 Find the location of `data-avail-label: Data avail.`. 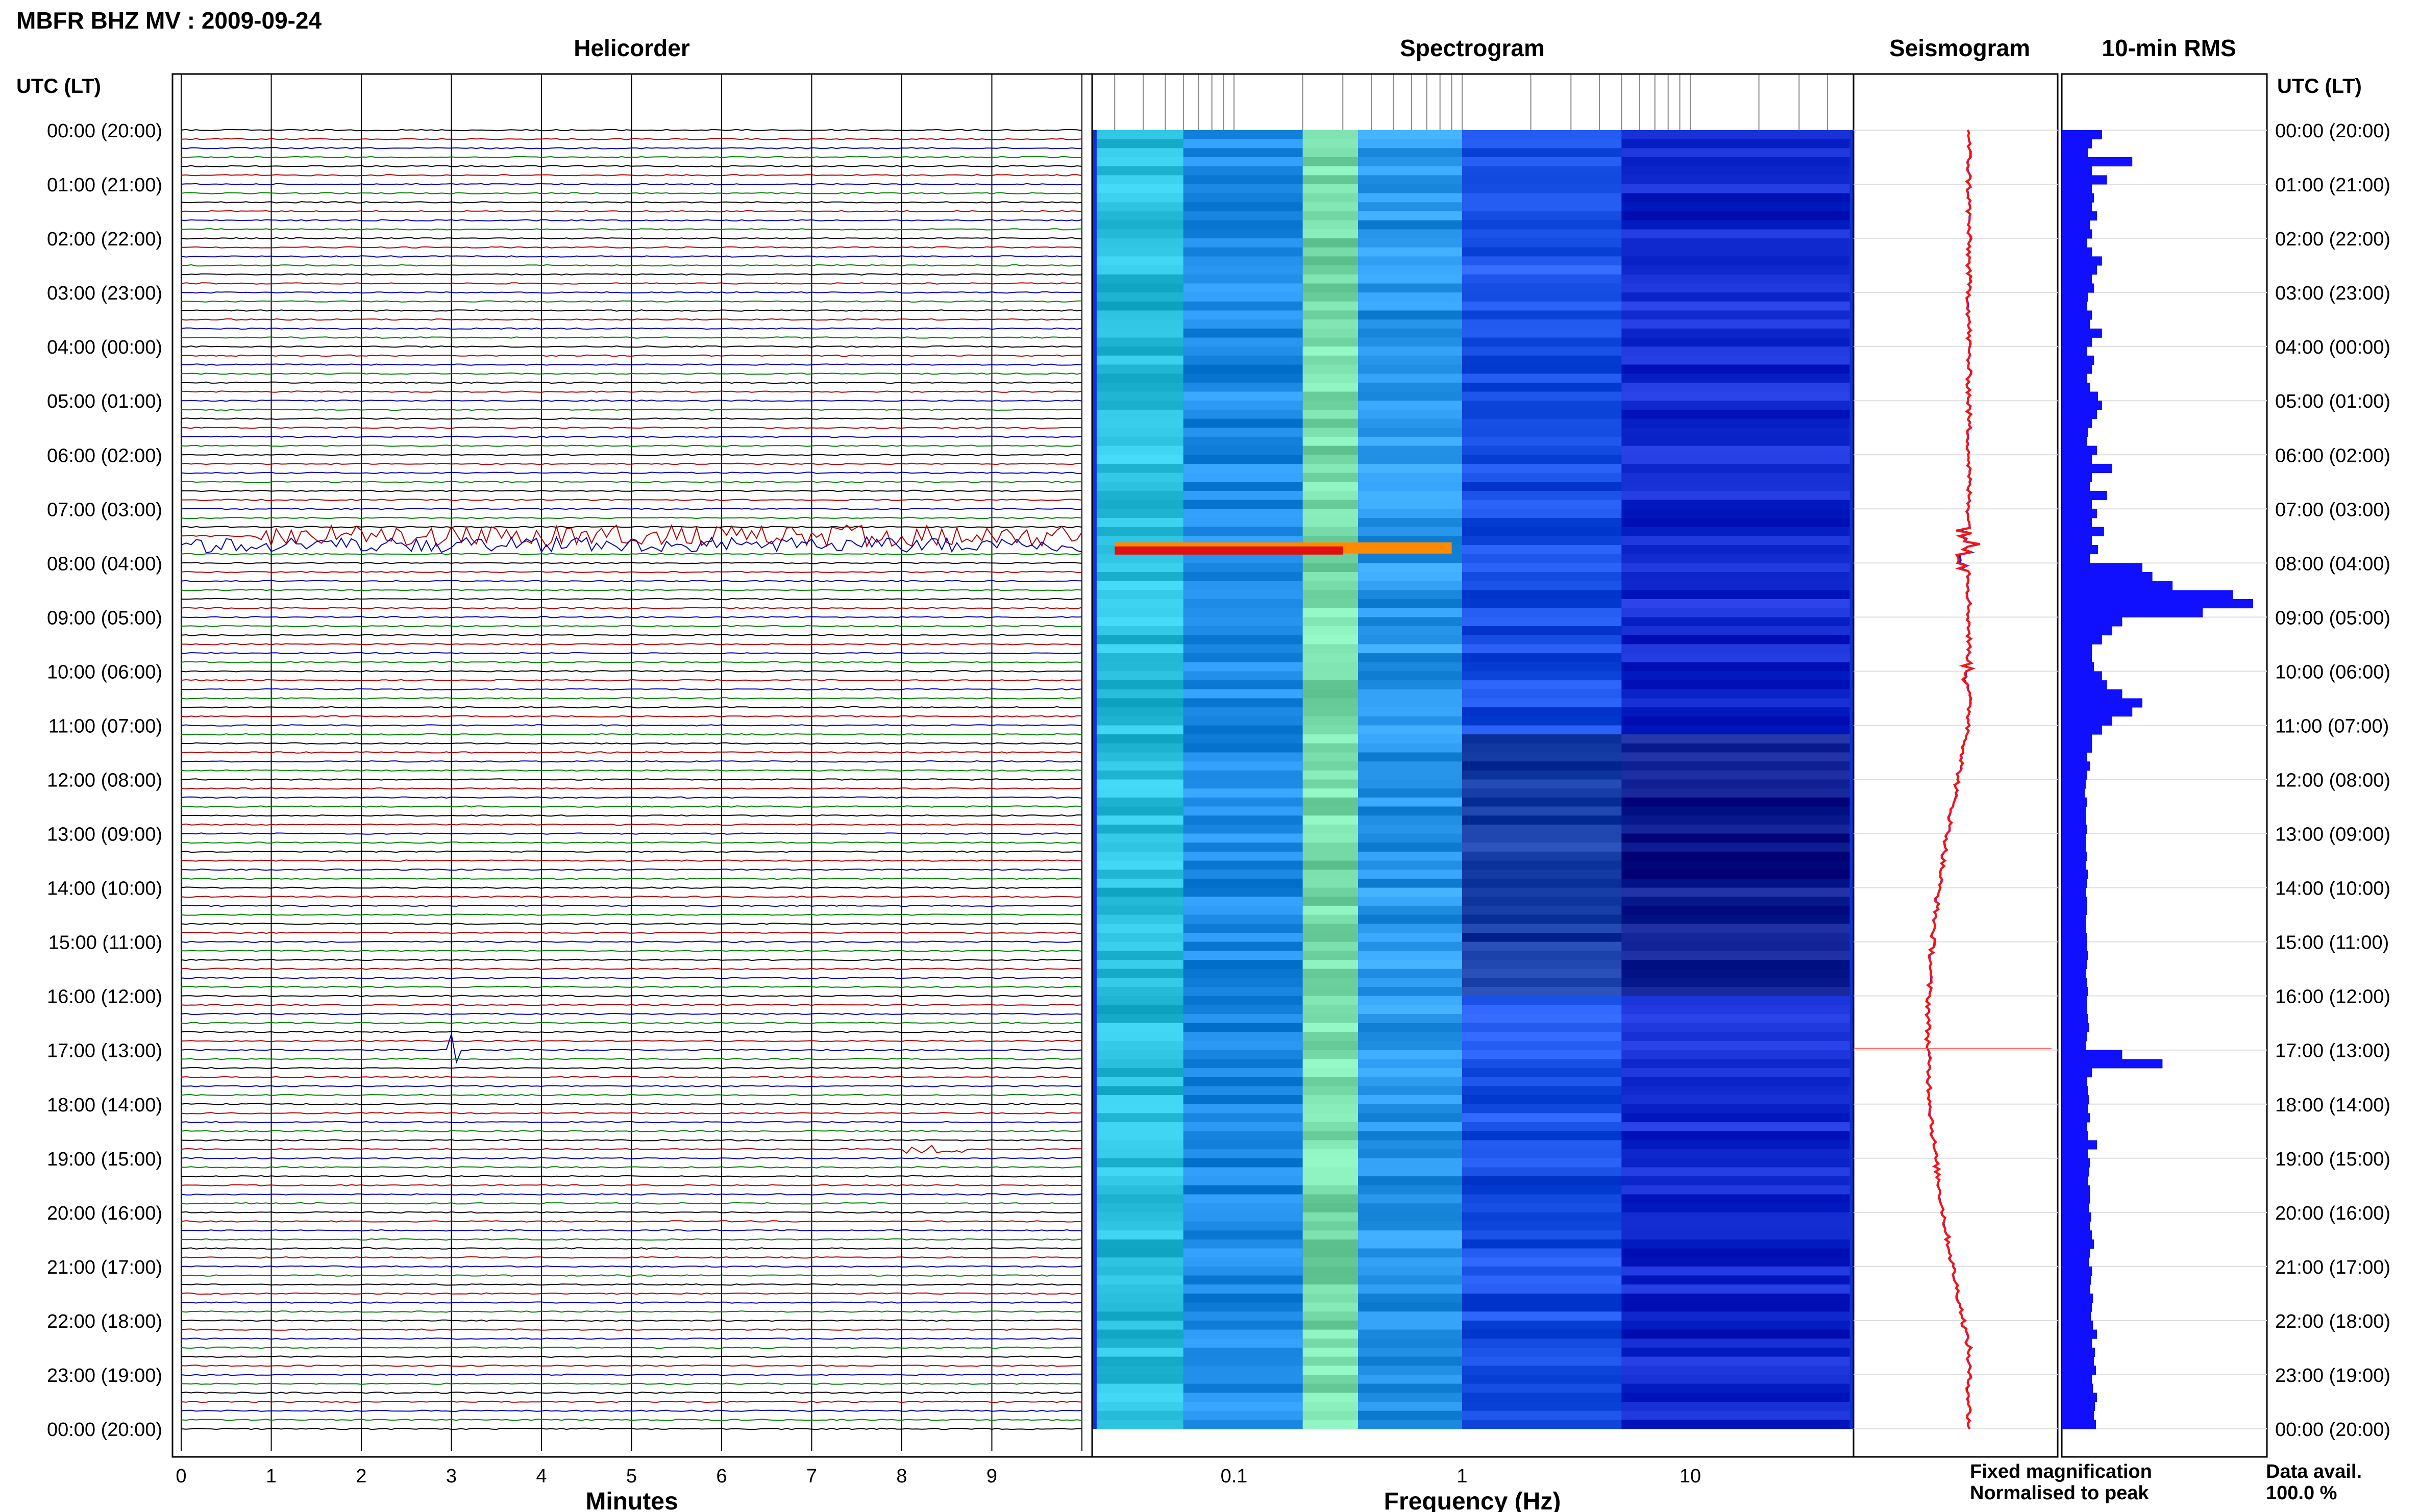

data-avail-label: Data avail. is located at coordinates (2314, 1471).